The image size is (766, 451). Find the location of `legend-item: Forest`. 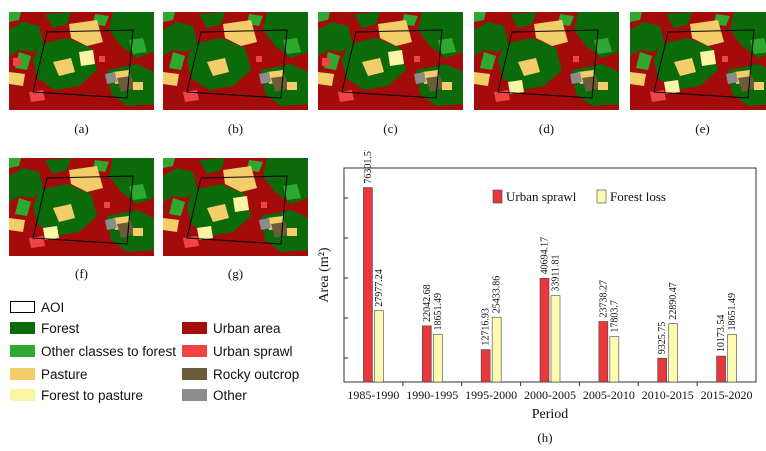

legend-item: Forest is located at coordinates (44, 328).